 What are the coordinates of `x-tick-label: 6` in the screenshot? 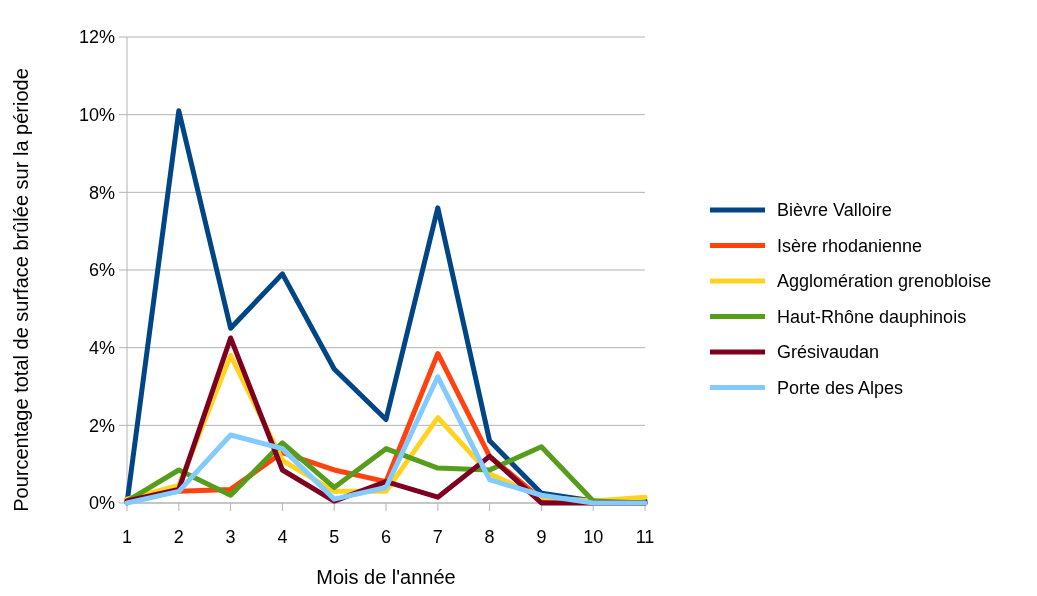 It's located at (386, 537).